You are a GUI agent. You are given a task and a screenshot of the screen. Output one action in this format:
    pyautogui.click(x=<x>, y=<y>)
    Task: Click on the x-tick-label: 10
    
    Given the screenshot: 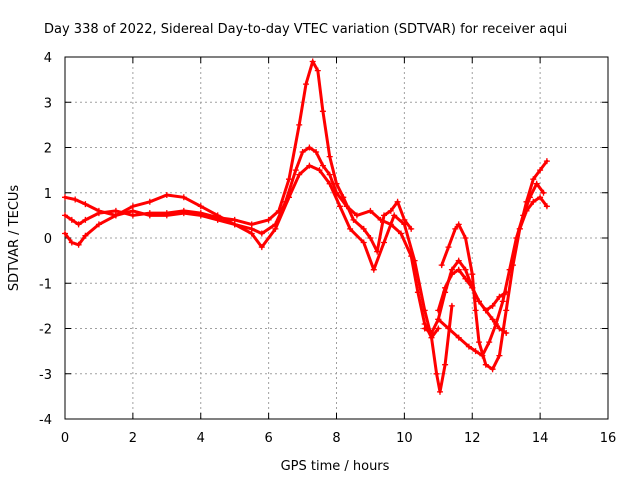 What is the action you would take?
    pyautogui.click(x=404, y=438)
    